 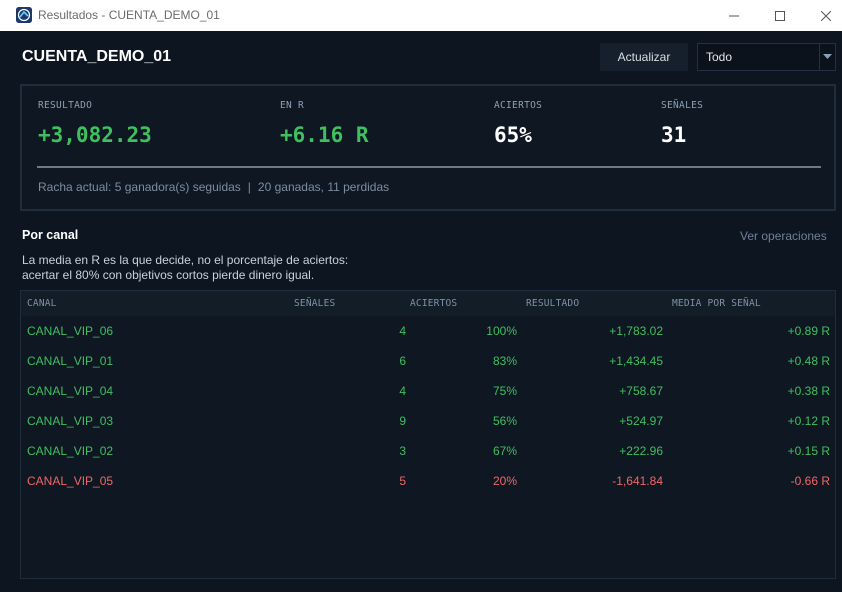 I want to click on maximize-button, so click(x=780, y=15).